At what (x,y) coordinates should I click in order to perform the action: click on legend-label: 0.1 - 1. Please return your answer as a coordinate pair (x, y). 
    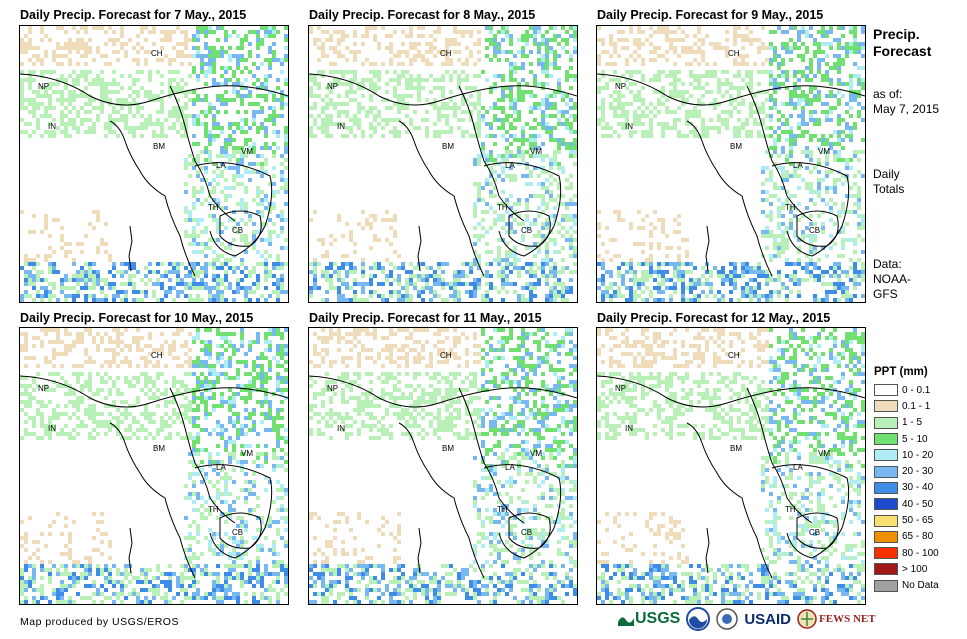
    Looking at the image, I should click on (916, 406).